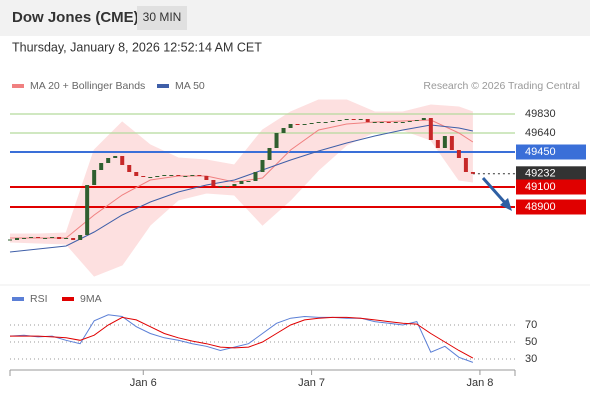 This screenshot has width=590, height=405. What do you see at coordinates (87, 86) in the screenshot?
I see `legend-label: MA 20 + Bollinger Bands` at bounding box center [87, 86].